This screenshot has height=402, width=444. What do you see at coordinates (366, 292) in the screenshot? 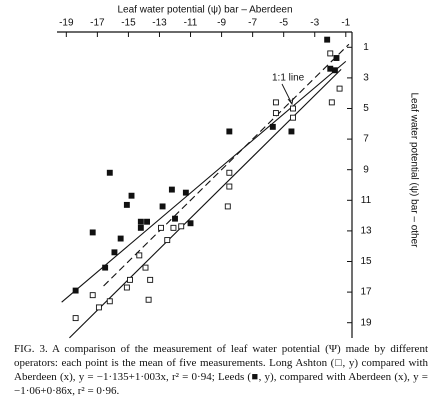
I see `y-tick-label: 17` at bounding box center [366, 292].